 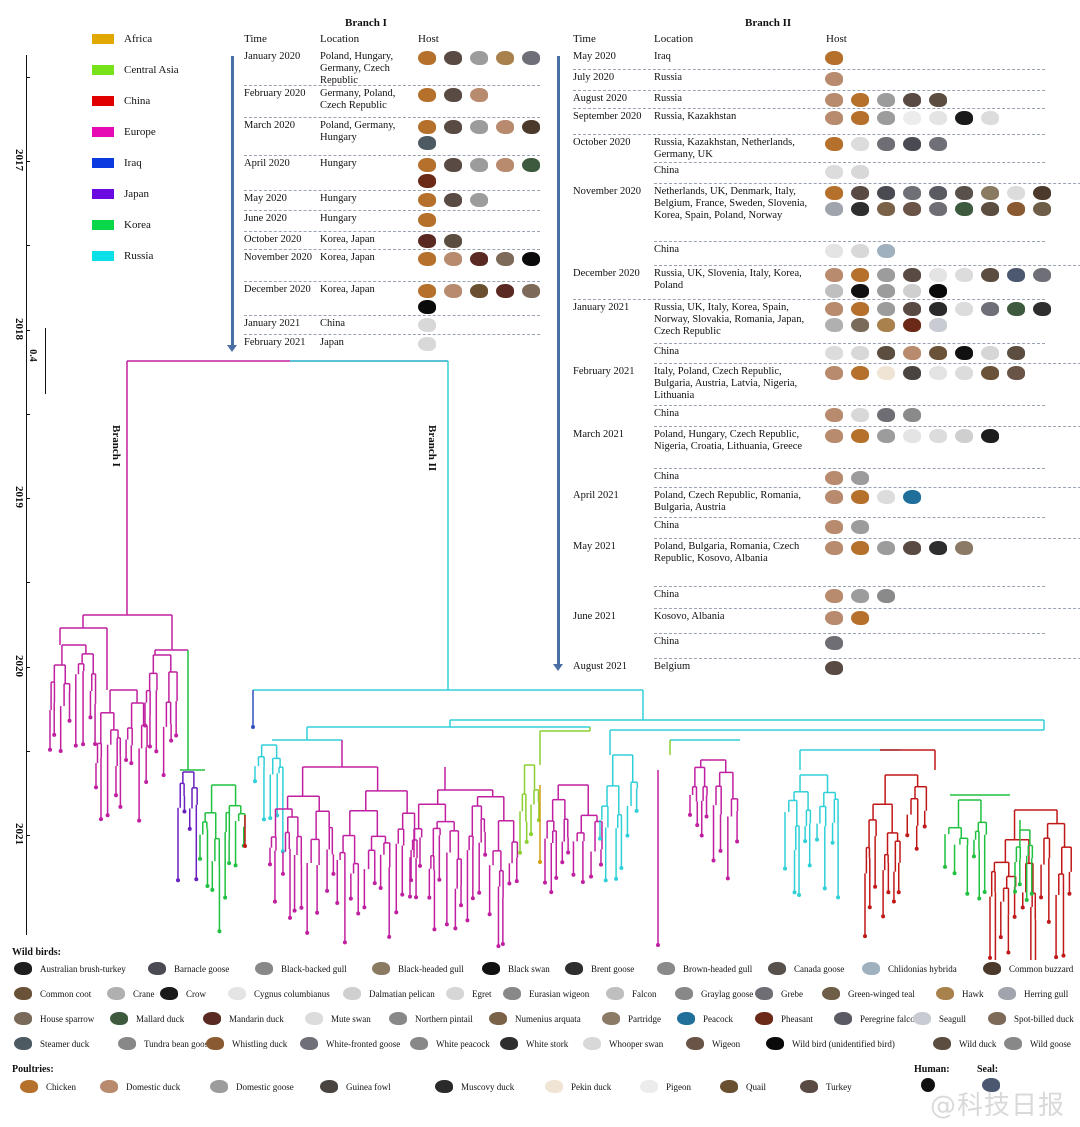 What do you see at coordinates (381, 968) in the screenshot?
I see `black-headed-gull-icon` at bounding box center [381, 968].